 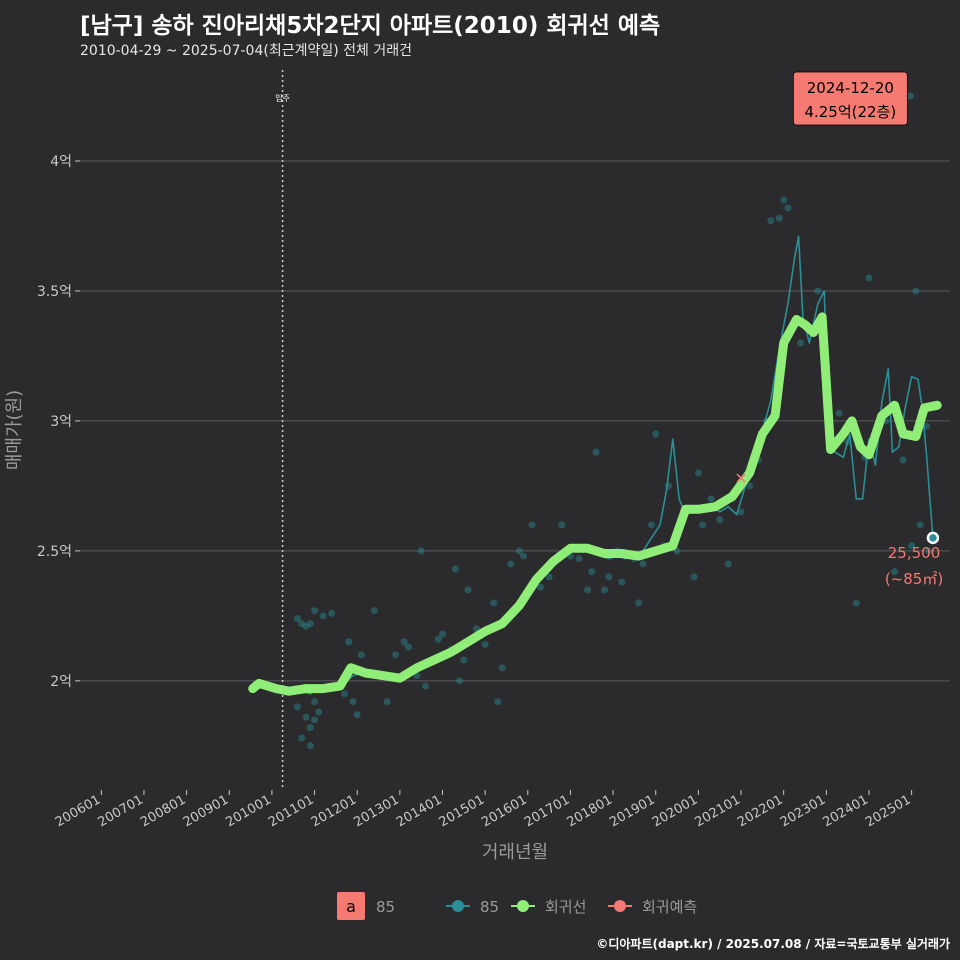 I want to click on callout-box, so click(x=850, y=98).